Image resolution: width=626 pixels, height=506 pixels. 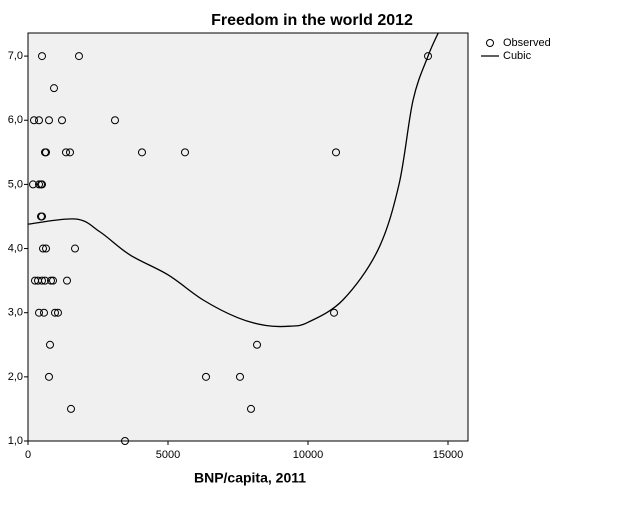 What do you see at coordinates (448, 455) in the screenshot?
I see `x-tick-label: 15000` at bounding box center [448, 455].